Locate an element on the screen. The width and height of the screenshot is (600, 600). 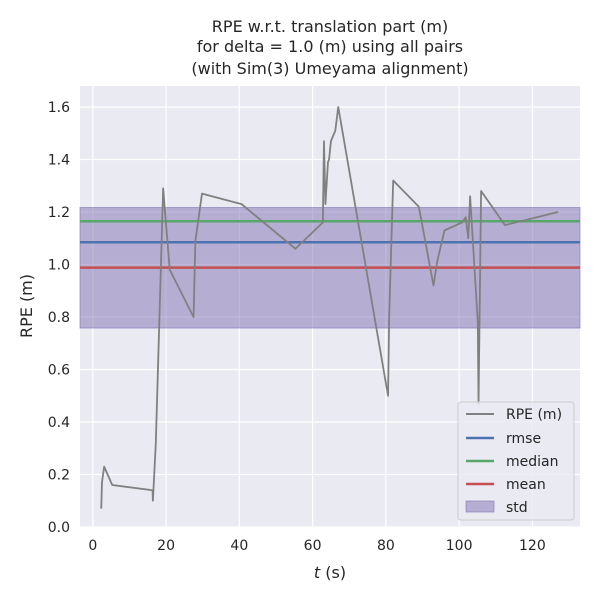
stat-lines-layer is located at coordinates (330, 244).